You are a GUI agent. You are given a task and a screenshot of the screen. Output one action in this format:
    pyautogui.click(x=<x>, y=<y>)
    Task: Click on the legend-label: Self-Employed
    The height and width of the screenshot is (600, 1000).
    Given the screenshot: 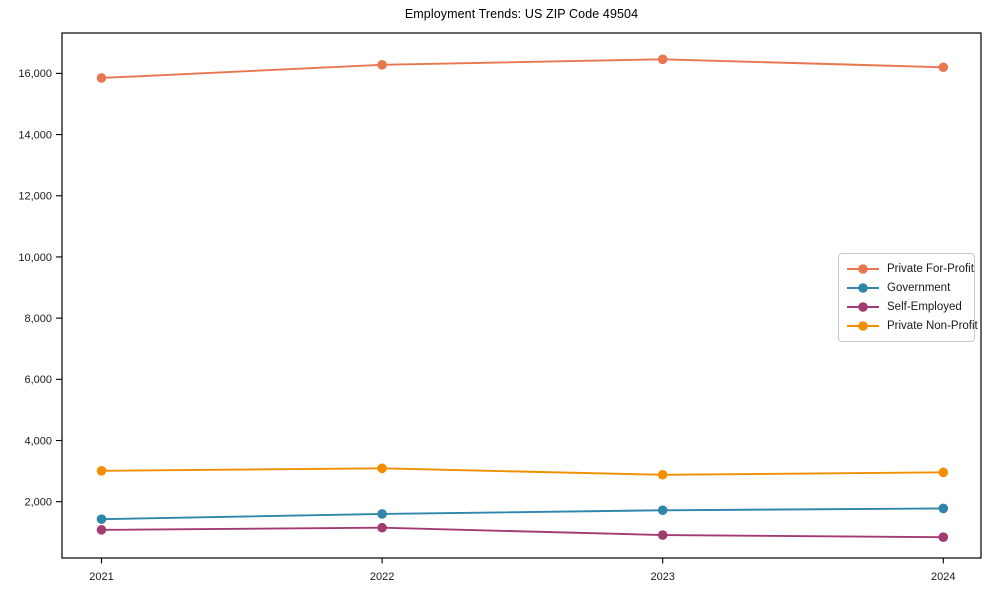 What is the action you would take?
    pyautogui.click(x=924, y=307)
    